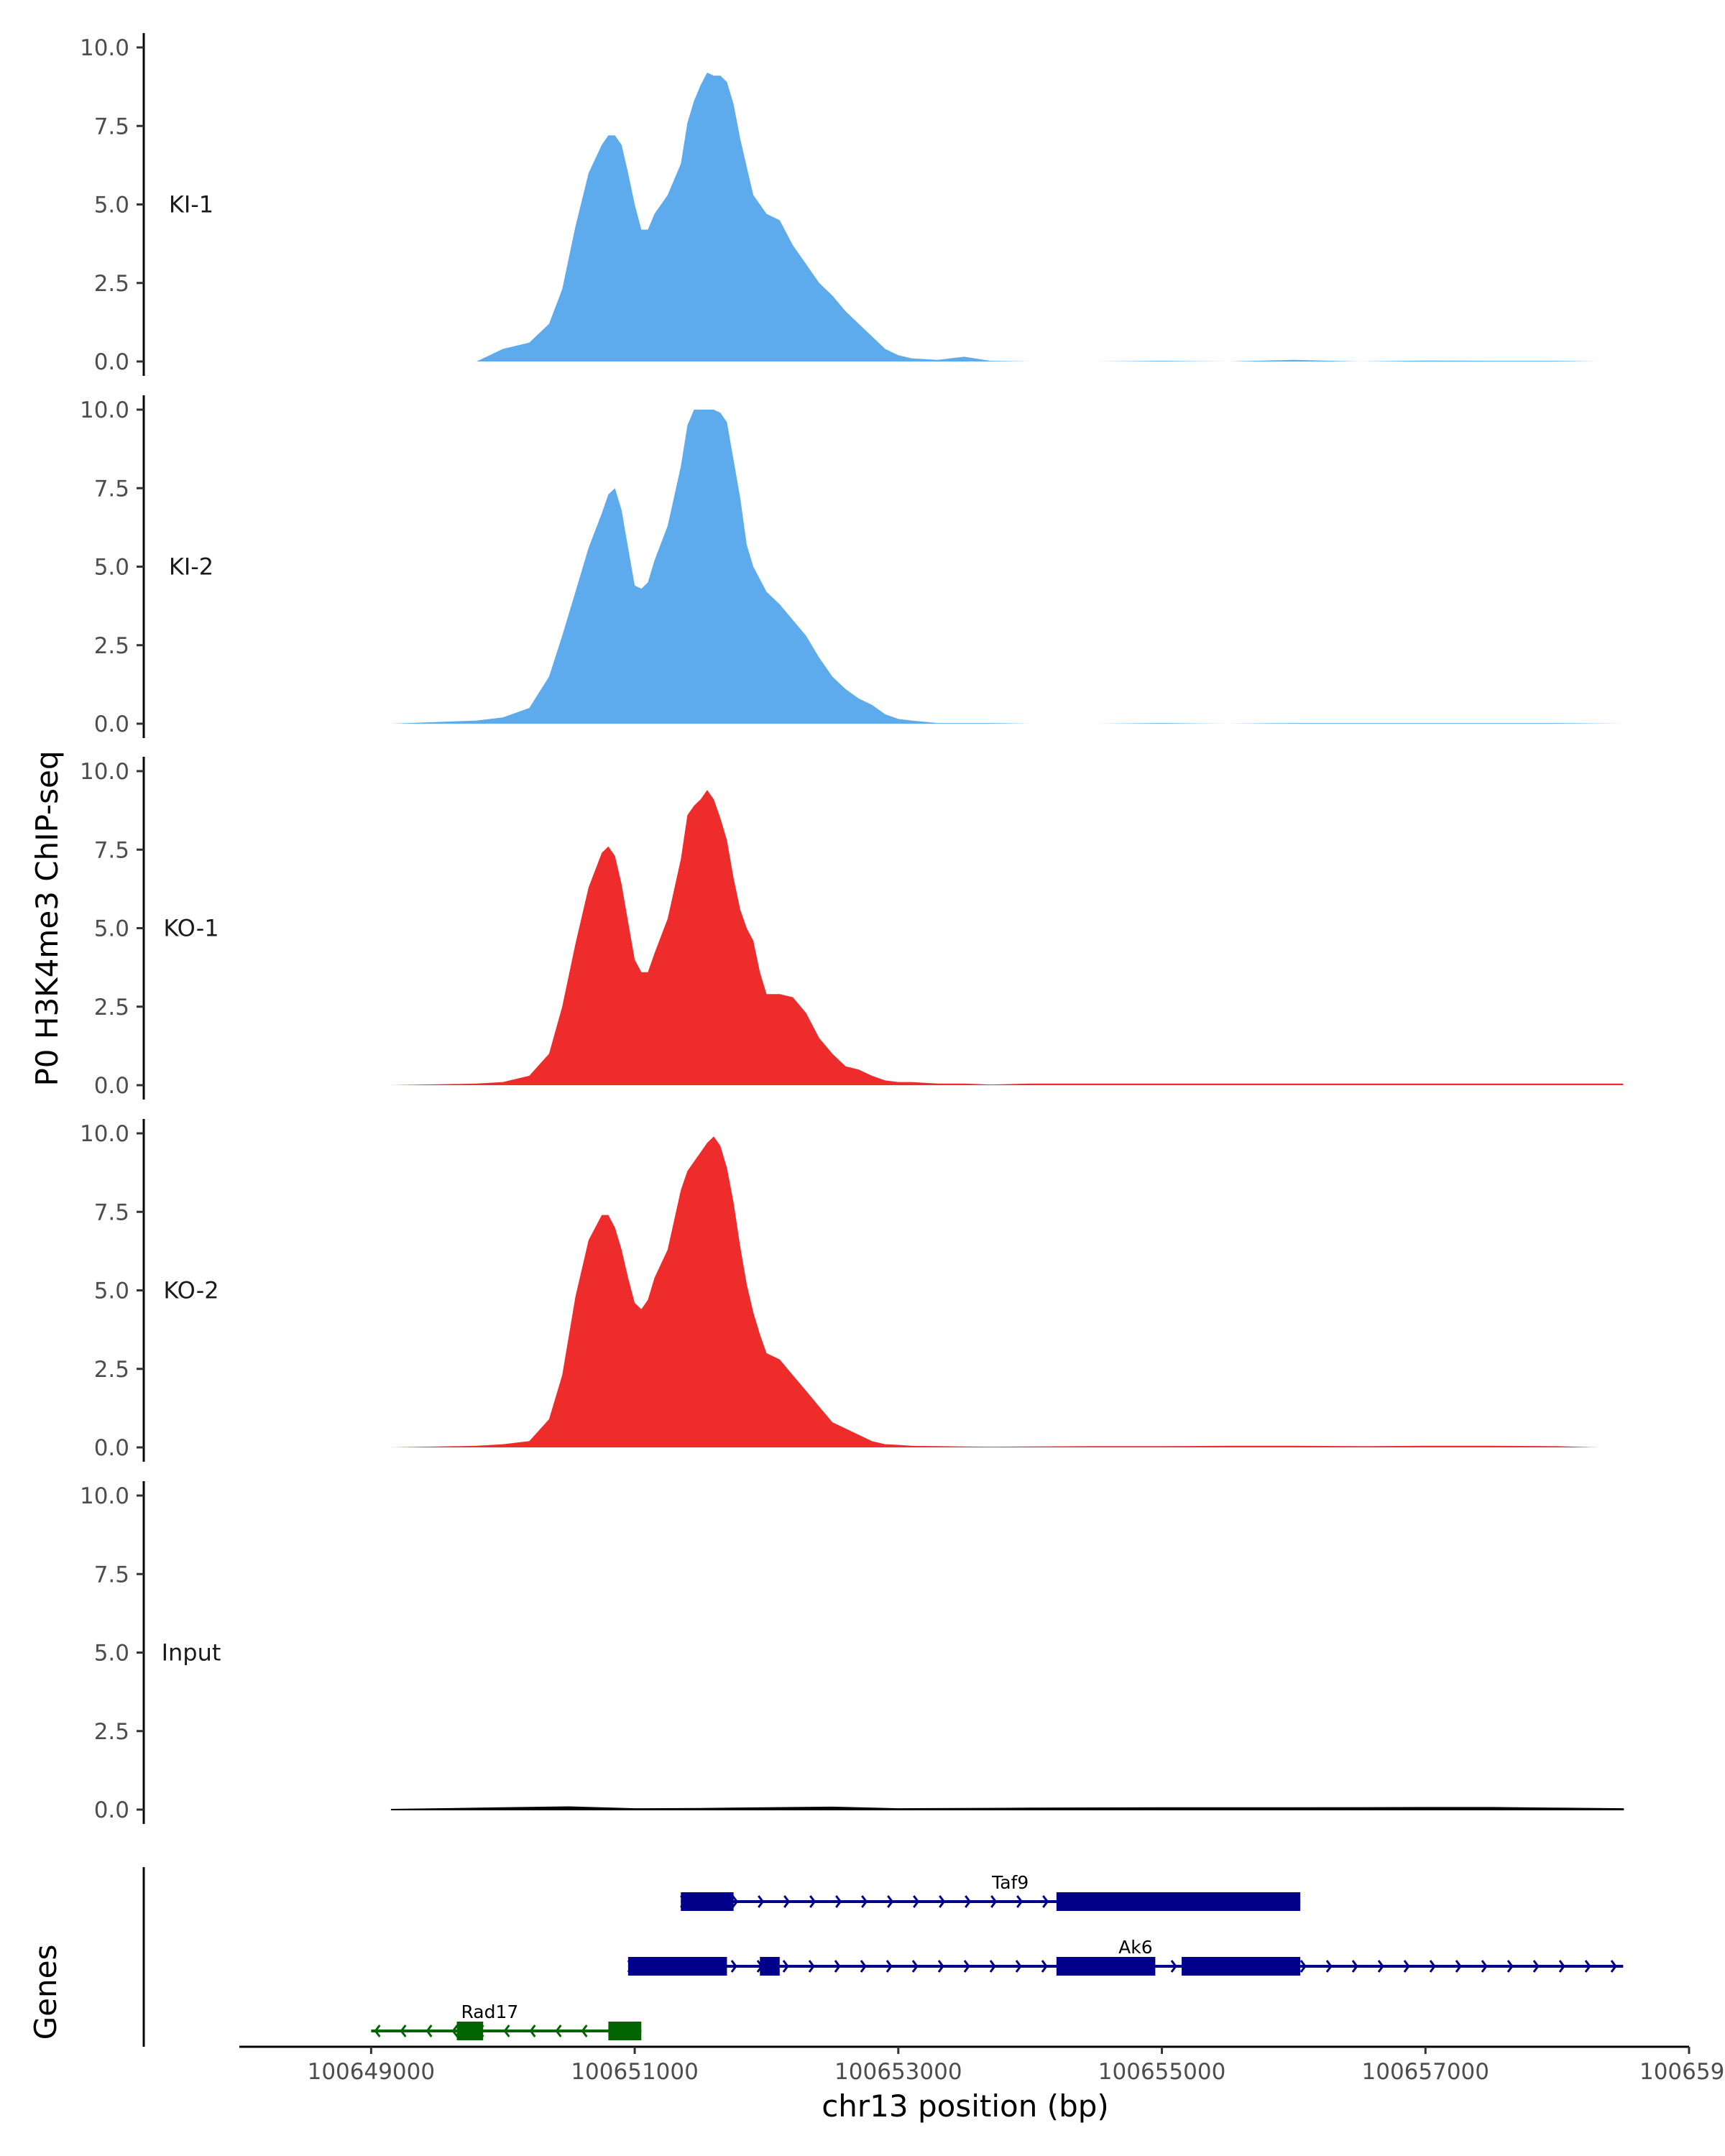 The height and width of the screenshot is (2156, 1725). What do you see at coordinates (990, 1891) in the screenshot?
I see `gene-model-Taf9: Taf9` at bounding box center [990, 1891].